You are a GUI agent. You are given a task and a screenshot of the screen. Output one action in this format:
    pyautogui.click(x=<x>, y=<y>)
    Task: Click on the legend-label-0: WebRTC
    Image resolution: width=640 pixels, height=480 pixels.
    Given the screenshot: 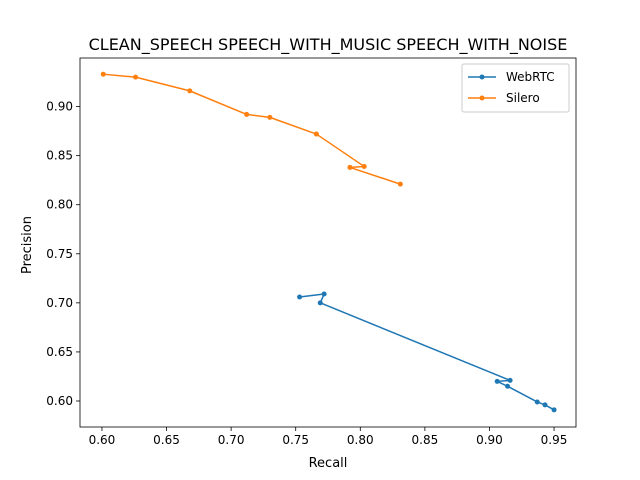 What is the action you would take?
    pyautogui.click(x=530, y=77)
    